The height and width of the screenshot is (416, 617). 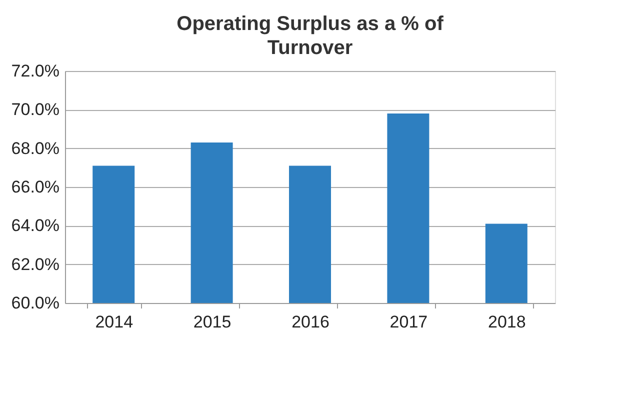 I want to click on y-tick-label: 66.0%, so click(x=35, y=187).